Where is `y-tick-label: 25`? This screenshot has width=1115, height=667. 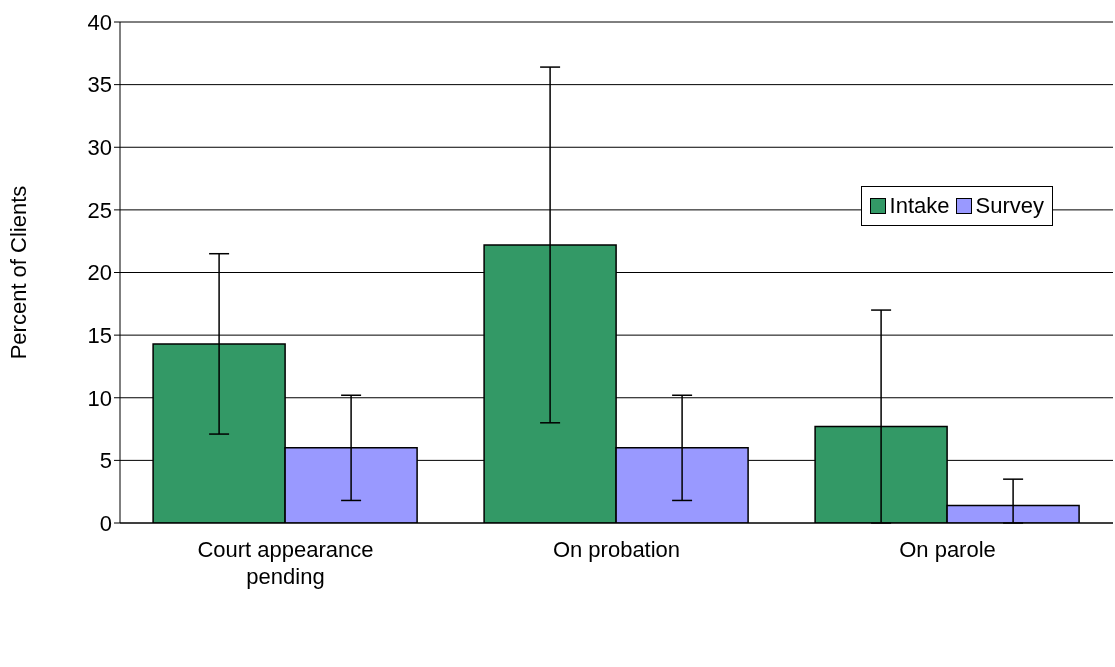
y-tick-label: 25 is located at coordinates (99, 210).